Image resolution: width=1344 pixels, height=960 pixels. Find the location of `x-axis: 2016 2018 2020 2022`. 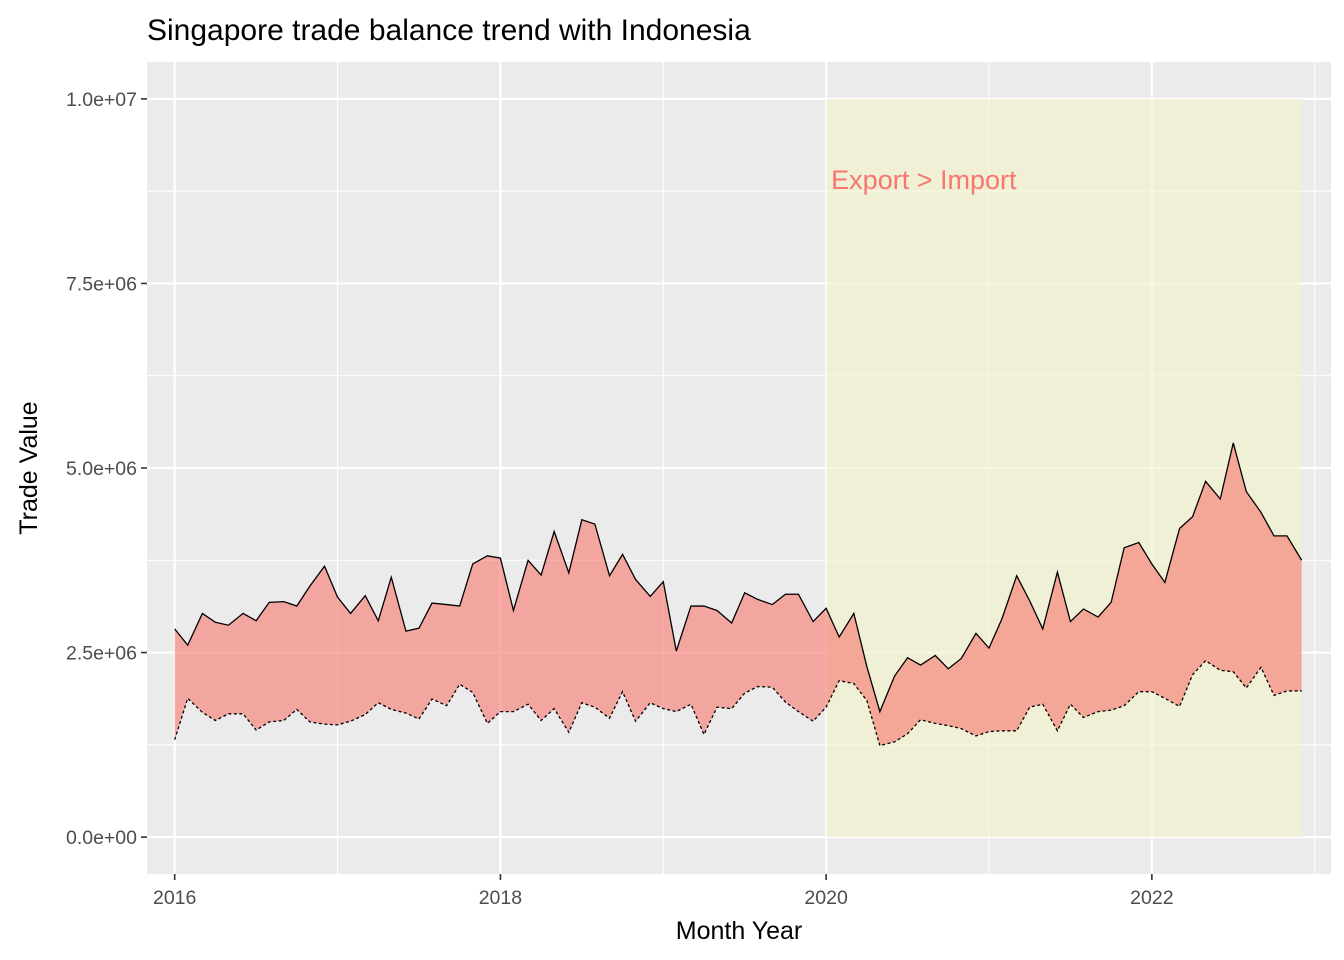

x-axis: 2016 2018 2020 2022 is located at coordinates (663, 891).